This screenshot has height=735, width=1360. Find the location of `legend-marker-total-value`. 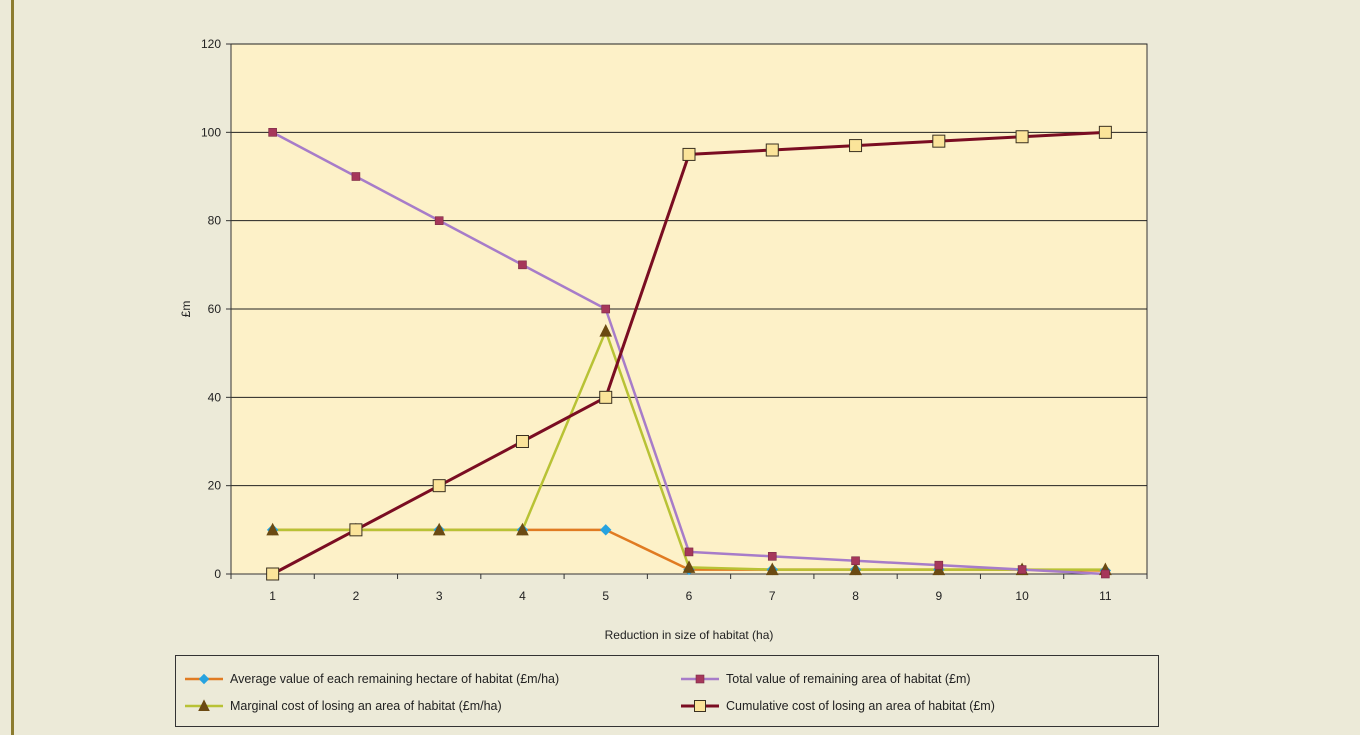

legend-marker-total-value is located at coordinates (700, 679).